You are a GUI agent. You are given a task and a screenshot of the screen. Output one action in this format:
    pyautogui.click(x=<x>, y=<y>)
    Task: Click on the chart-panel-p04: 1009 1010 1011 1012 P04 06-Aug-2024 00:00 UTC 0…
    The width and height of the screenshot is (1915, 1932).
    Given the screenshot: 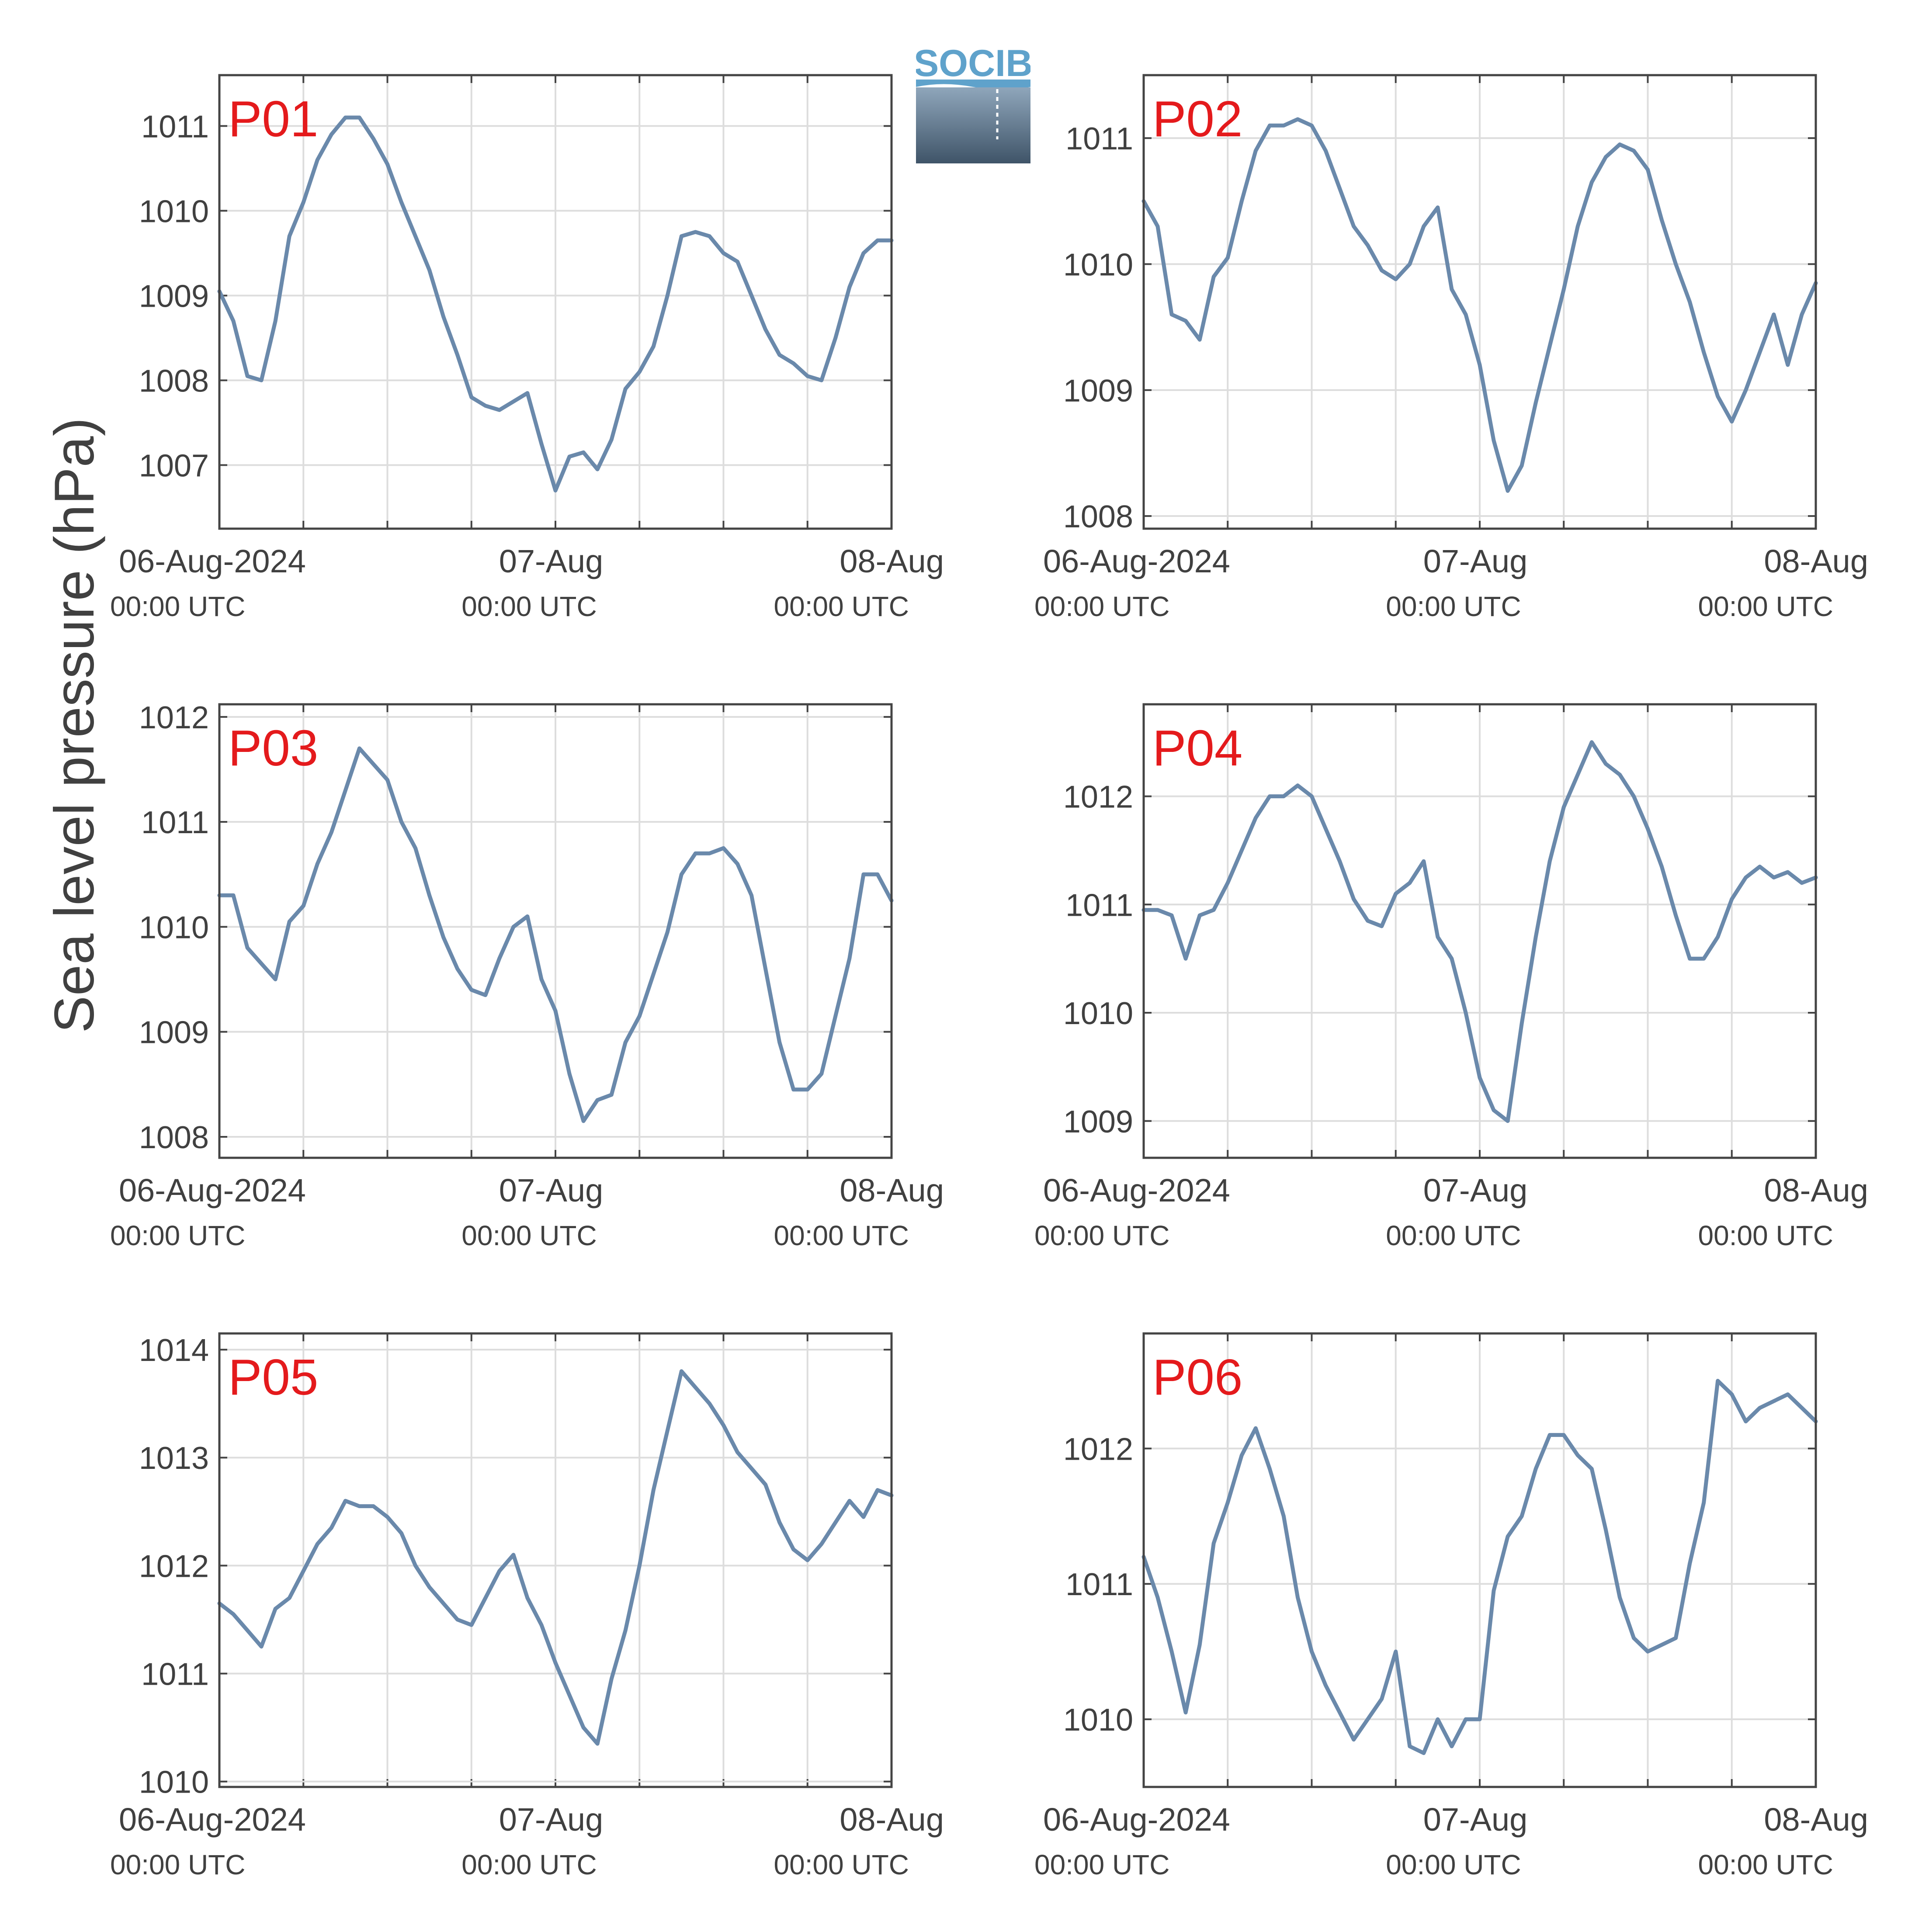 What is the action you would take?
    pyautogui.click(x=1451, y=977)
    